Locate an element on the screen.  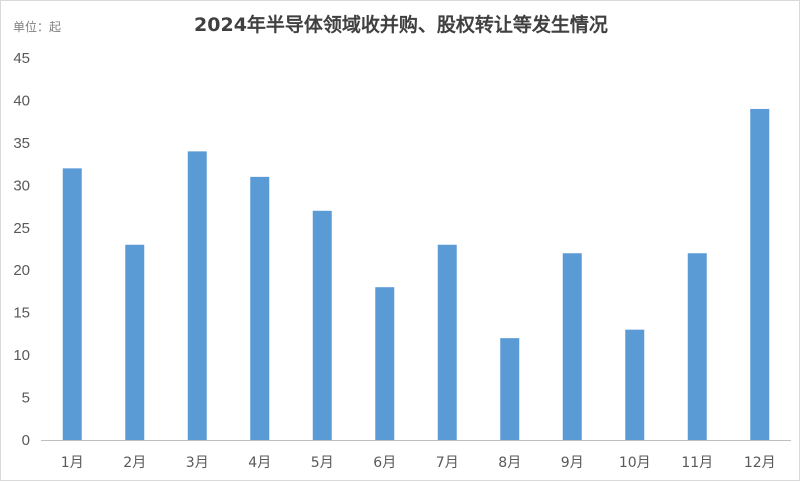
x-axis-labels: 1月 2月 3月 4月 5月 6月 7月 8月 9月 10月 11月 12月 is located at coordinates (418, 463).